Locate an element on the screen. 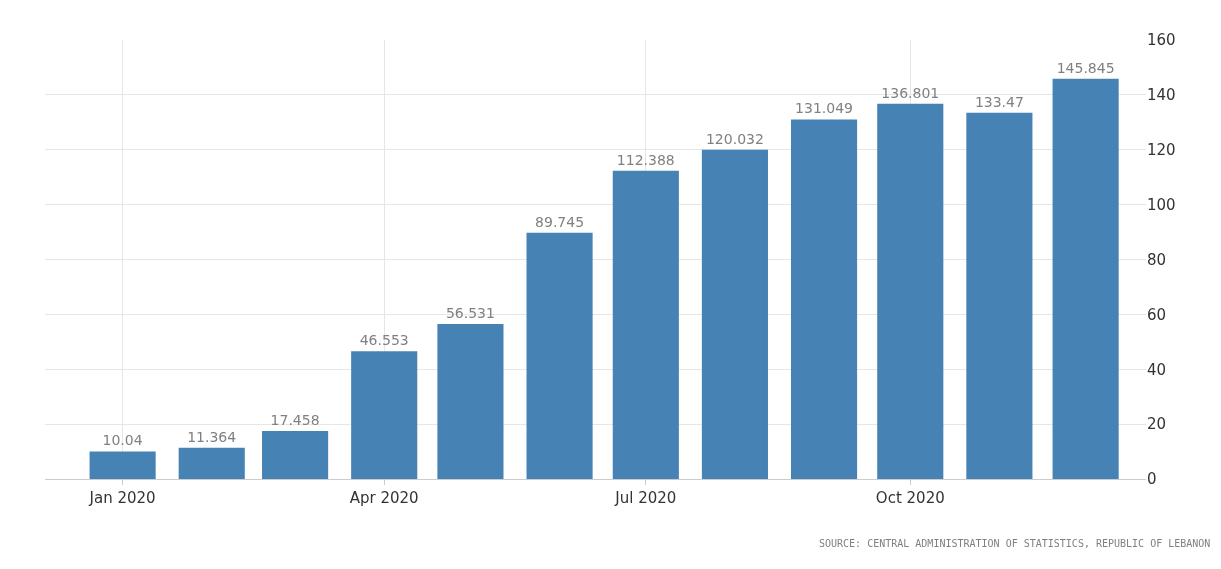  data-label: 56.531 is located at coordinates (470, 312).